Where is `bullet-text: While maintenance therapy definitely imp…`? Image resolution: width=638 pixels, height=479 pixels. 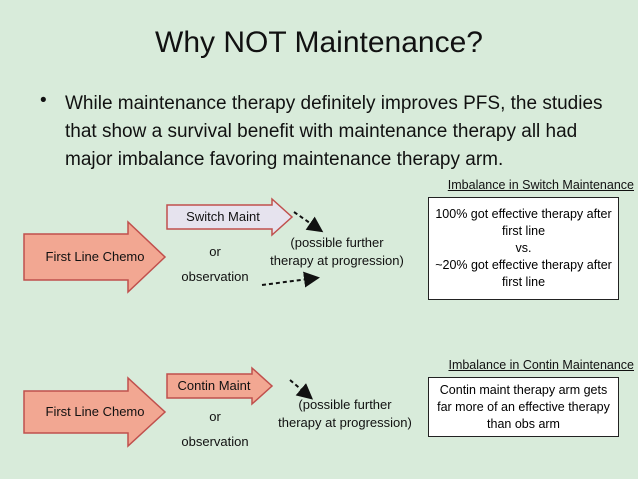
bullet-text: While maintenance therapy definitely imp… is located at coordinates (334, 131).